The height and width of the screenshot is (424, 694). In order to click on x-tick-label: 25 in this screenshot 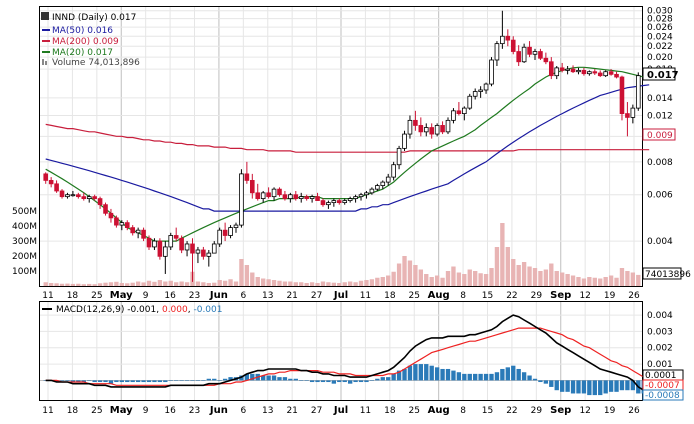, I will do `click(414, 411)`.